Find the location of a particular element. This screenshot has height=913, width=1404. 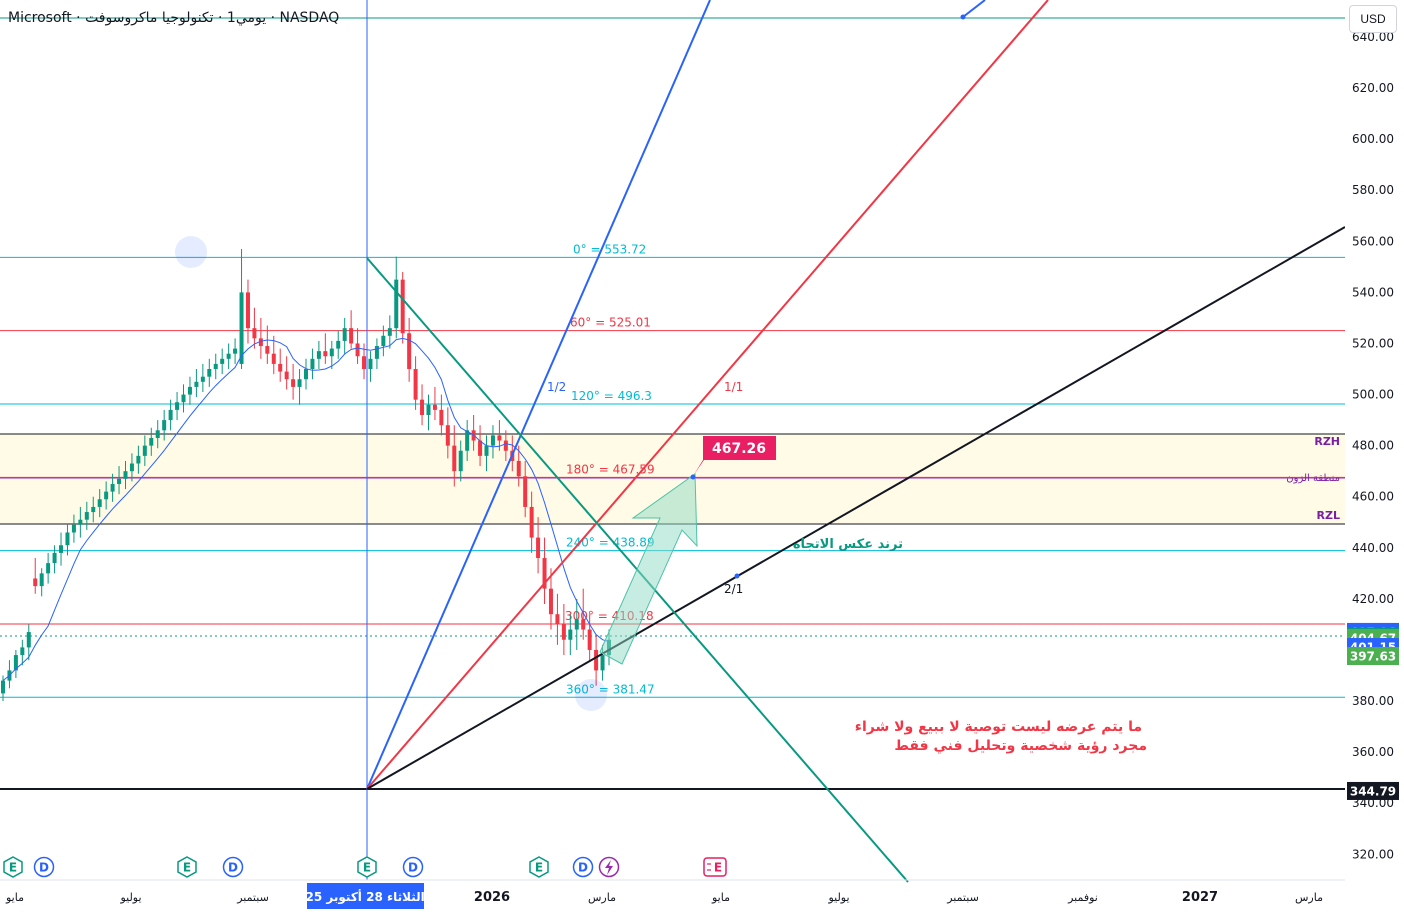

fan-label-one: 1/1 is located at coordinates (733, 387).